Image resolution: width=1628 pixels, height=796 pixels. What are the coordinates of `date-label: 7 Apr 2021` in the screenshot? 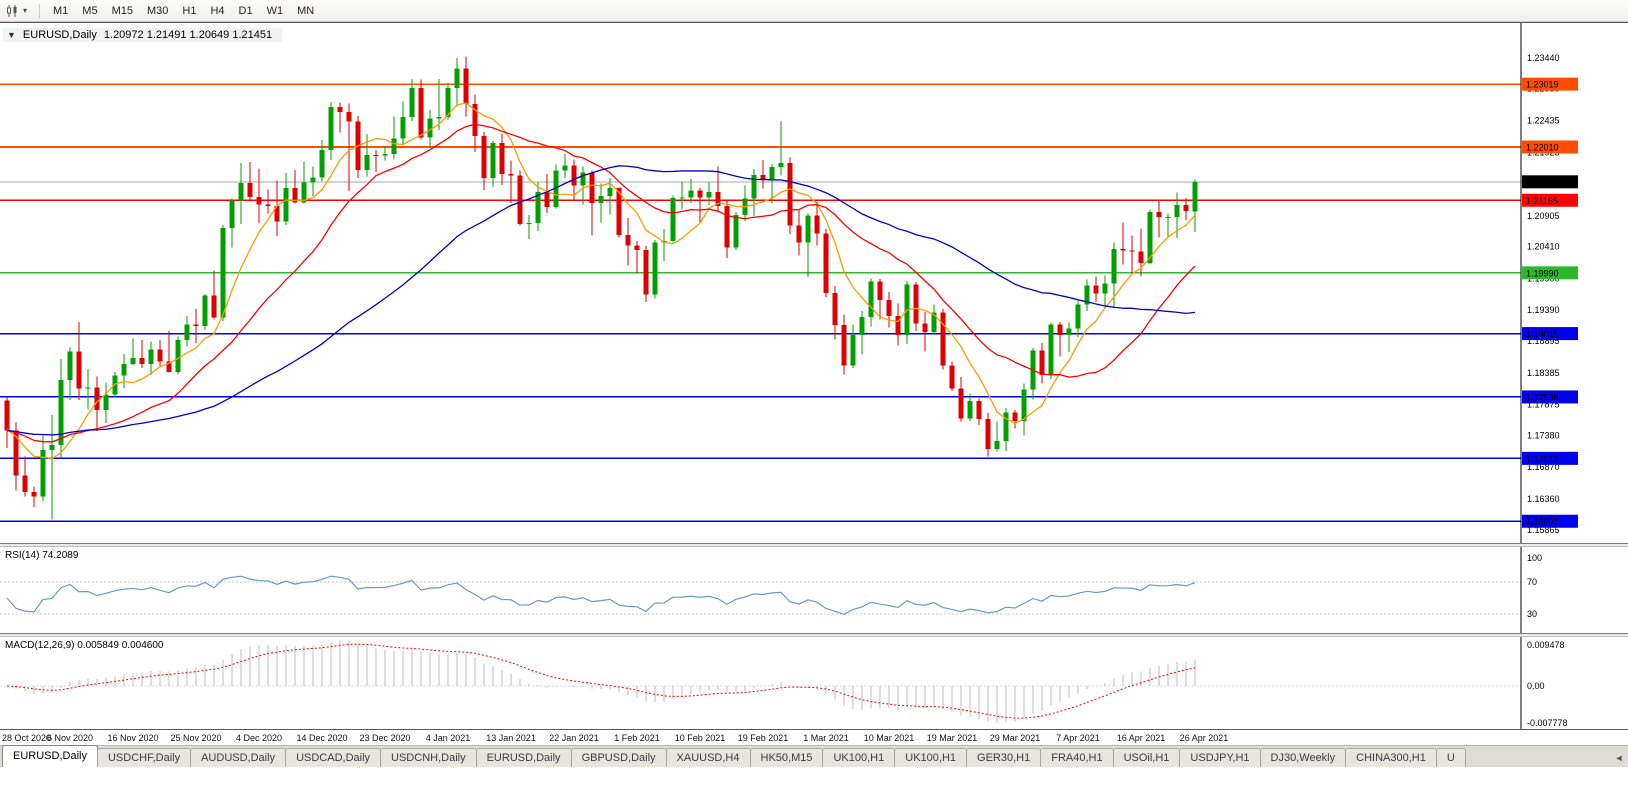 It's located at (1078, 738).